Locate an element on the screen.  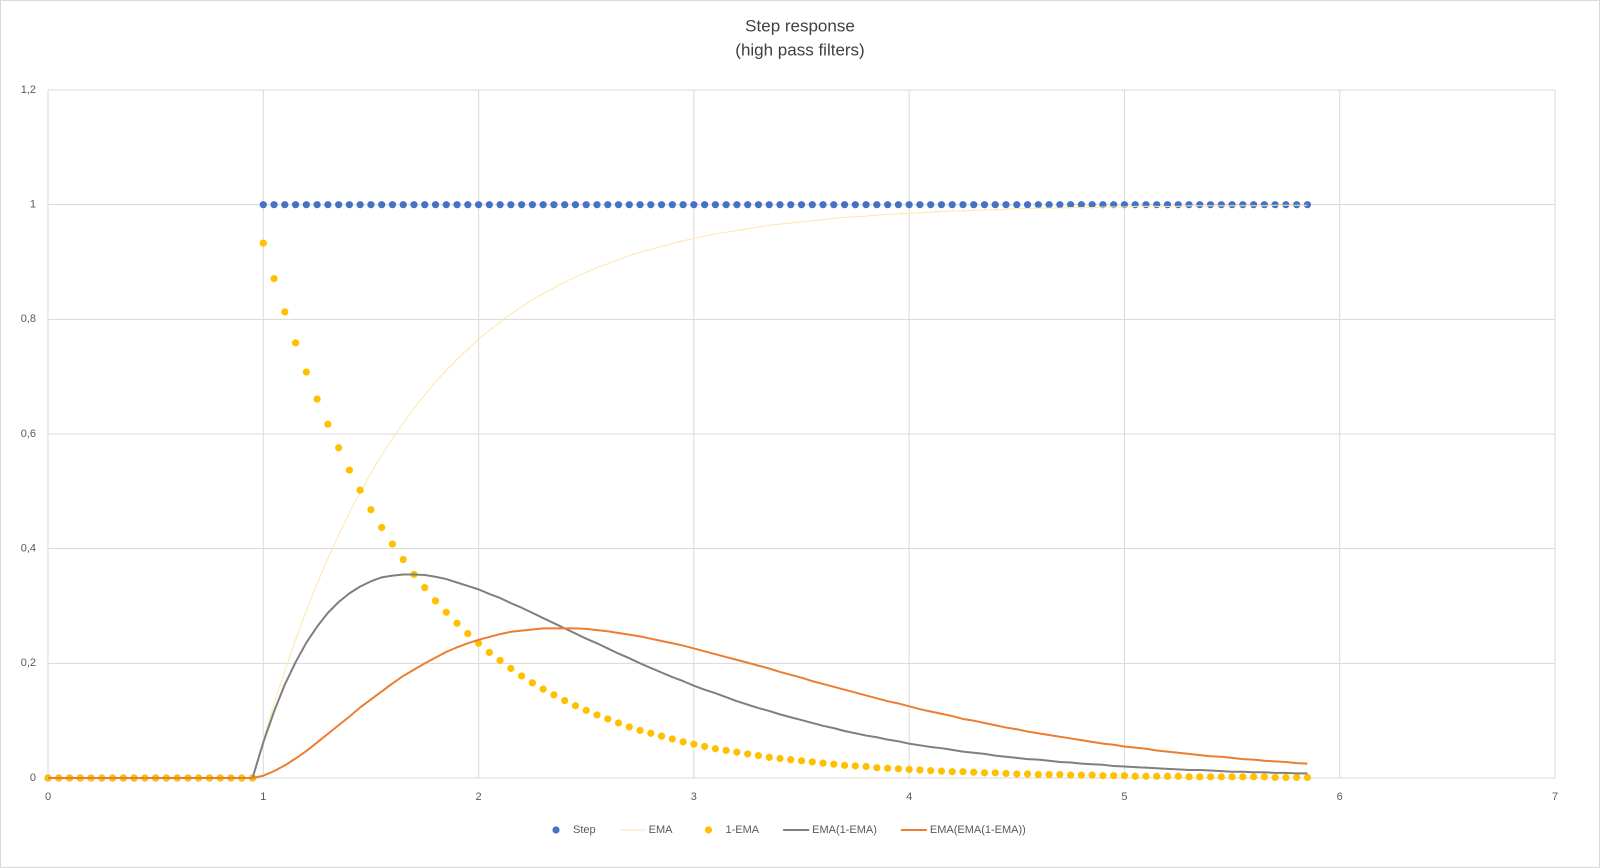
legend-label: Step is located at coordinates (584, 830).